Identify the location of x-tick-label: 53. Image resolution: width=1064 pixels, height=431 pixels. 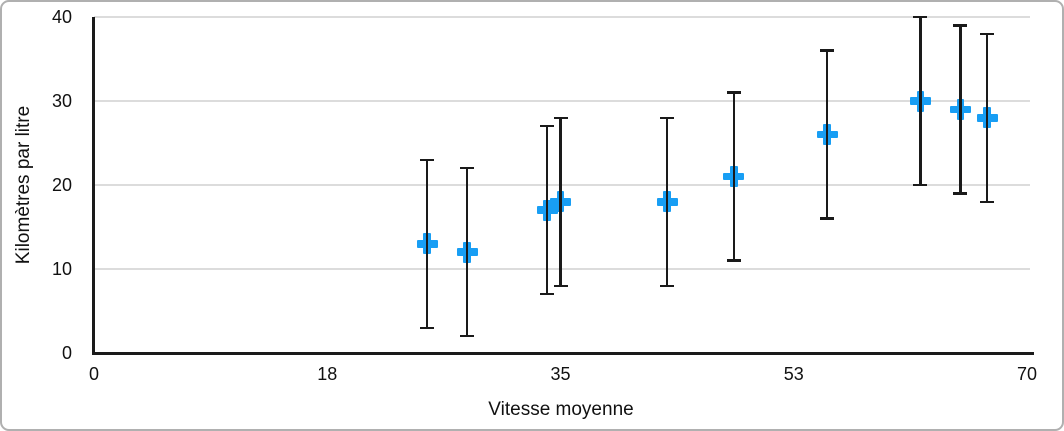
(793, 374).